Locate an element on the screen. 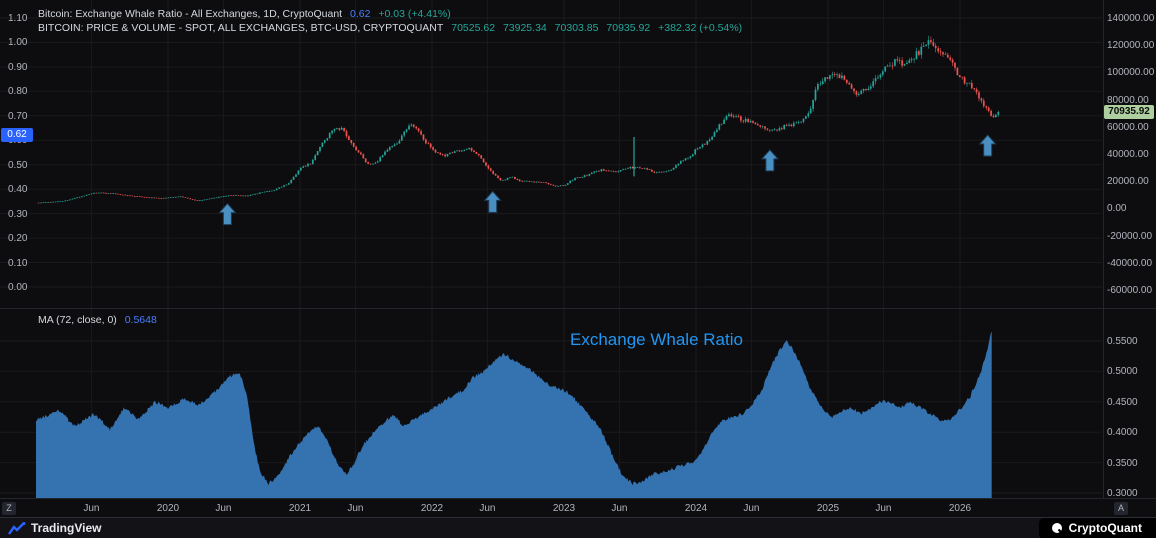  ohlc-close: 70935.92 is located at coordinates (628, 28).